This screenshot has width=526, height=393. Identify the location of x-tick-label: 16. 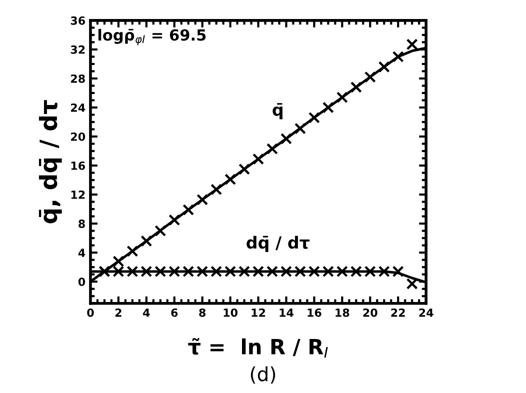
(315, 312).